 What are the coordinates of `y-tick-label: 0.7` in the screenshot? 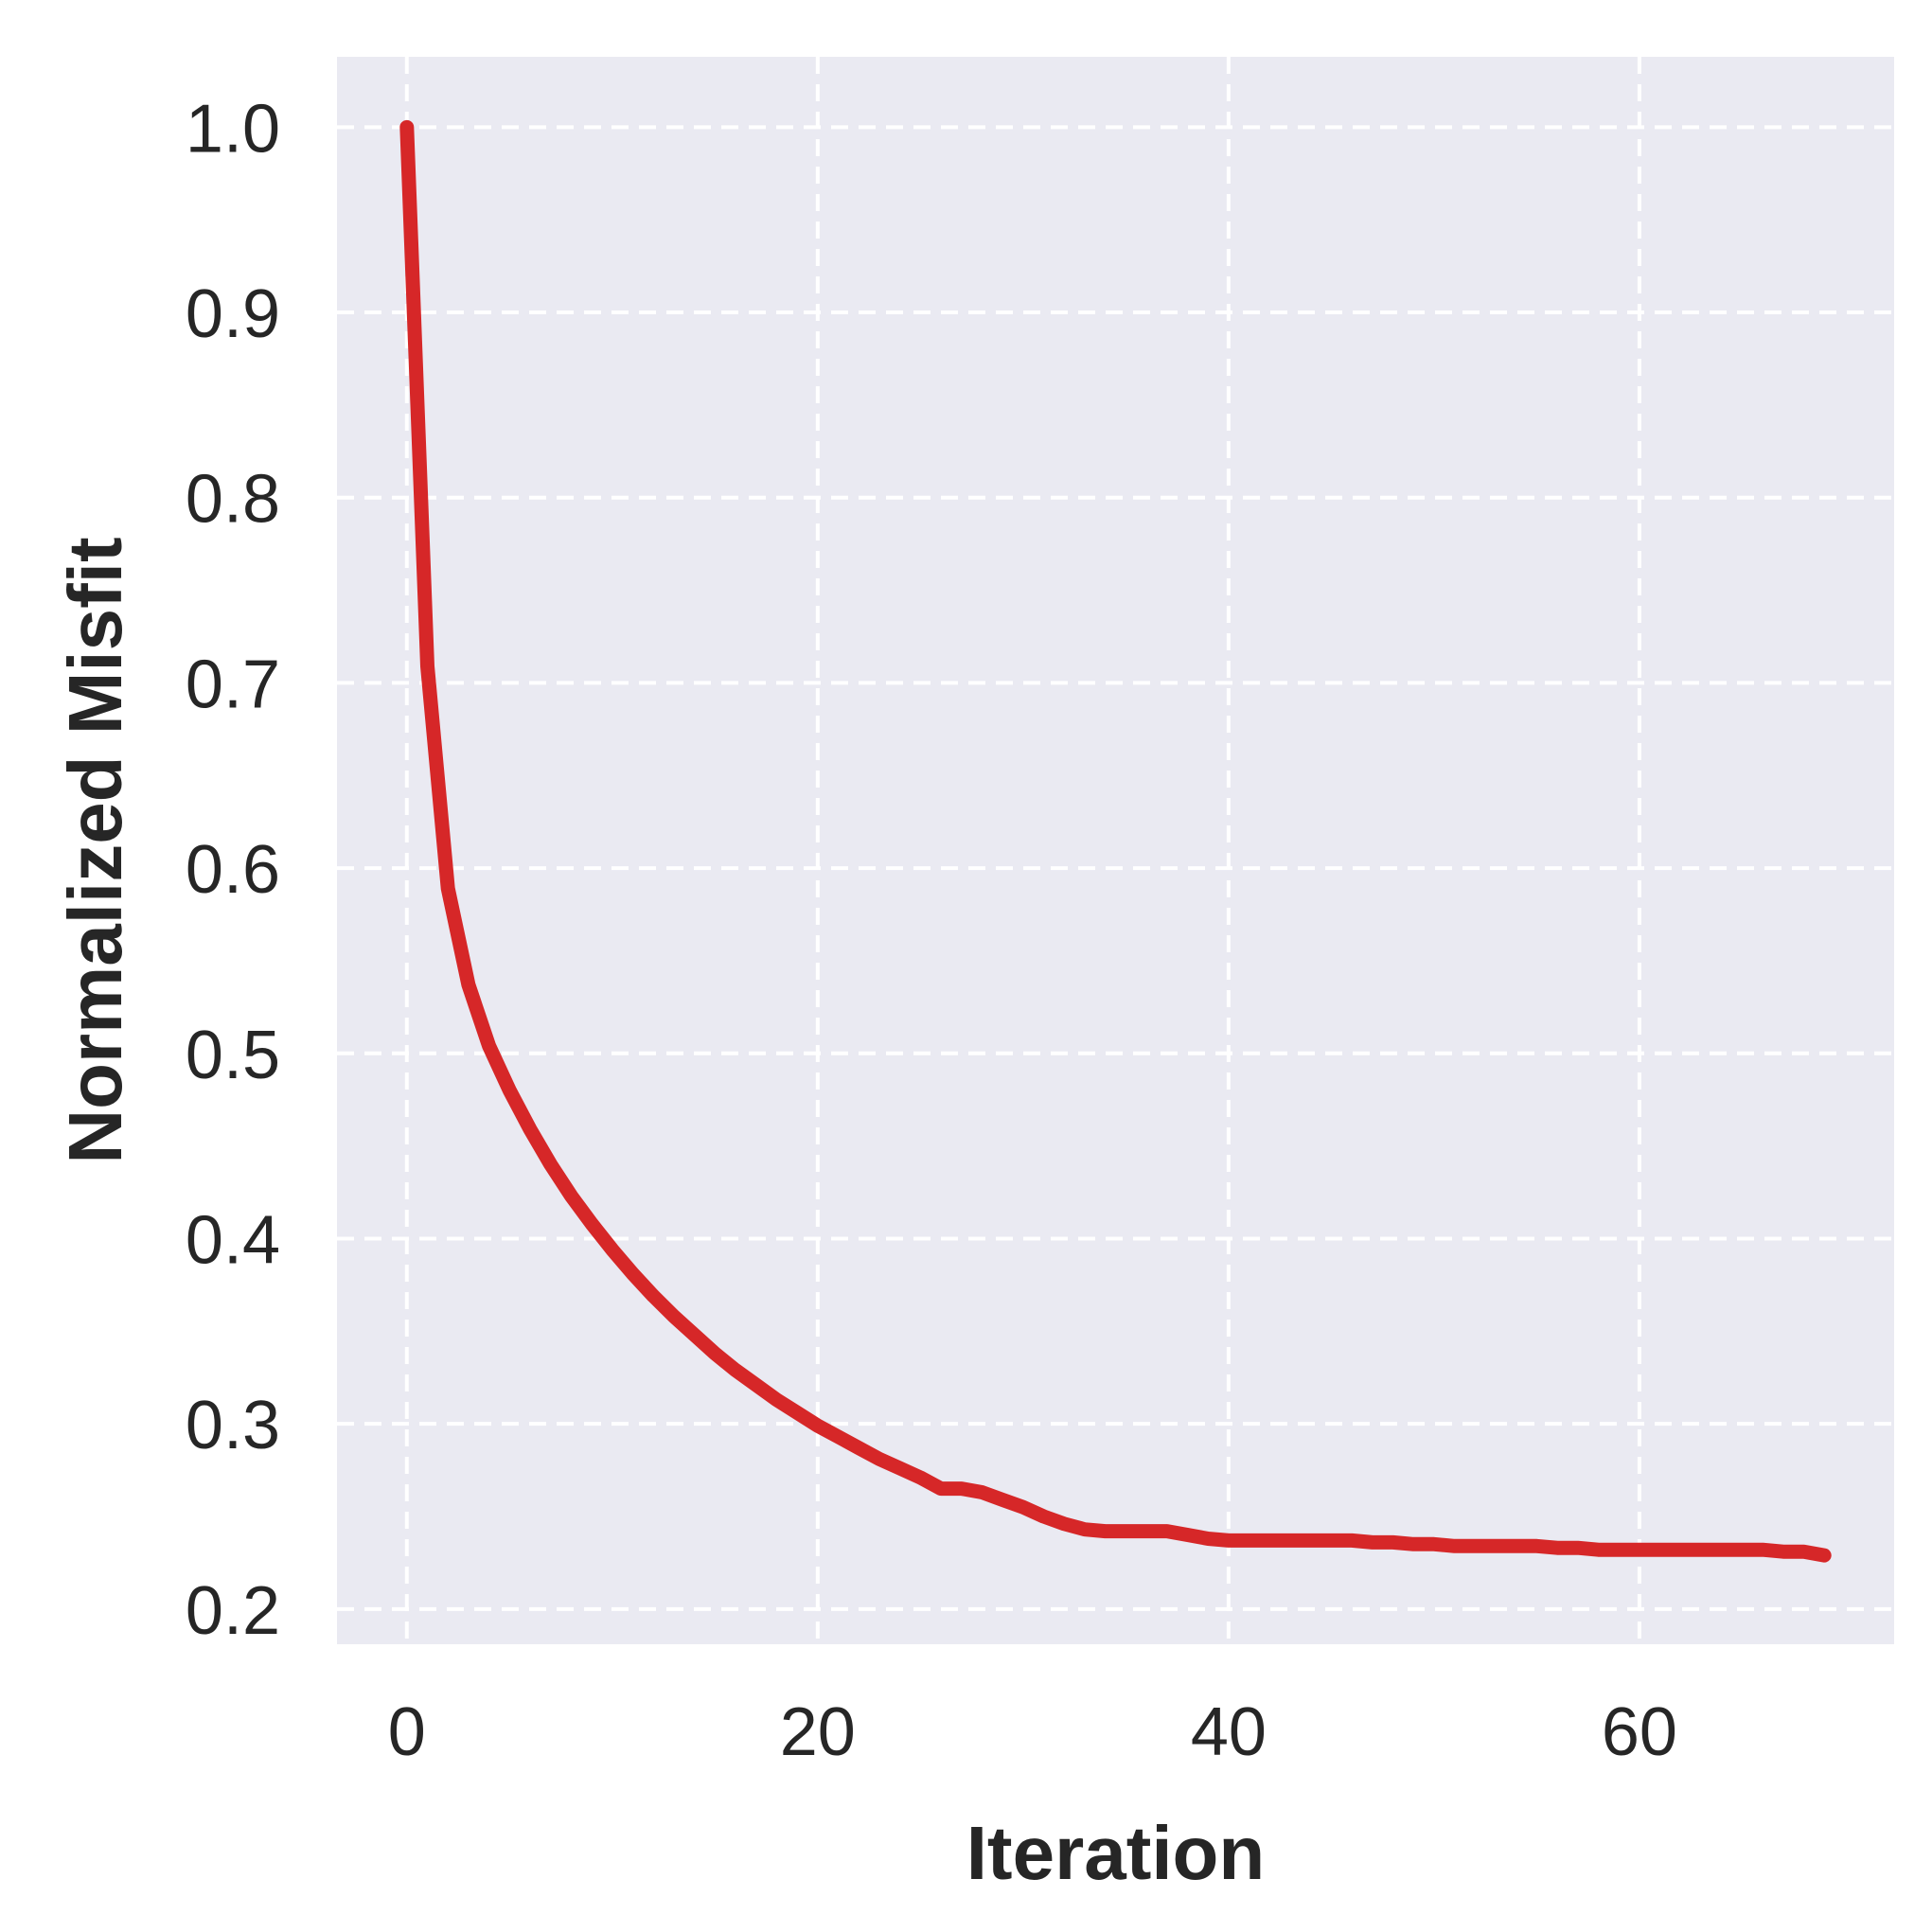 It's located at (233, 684).